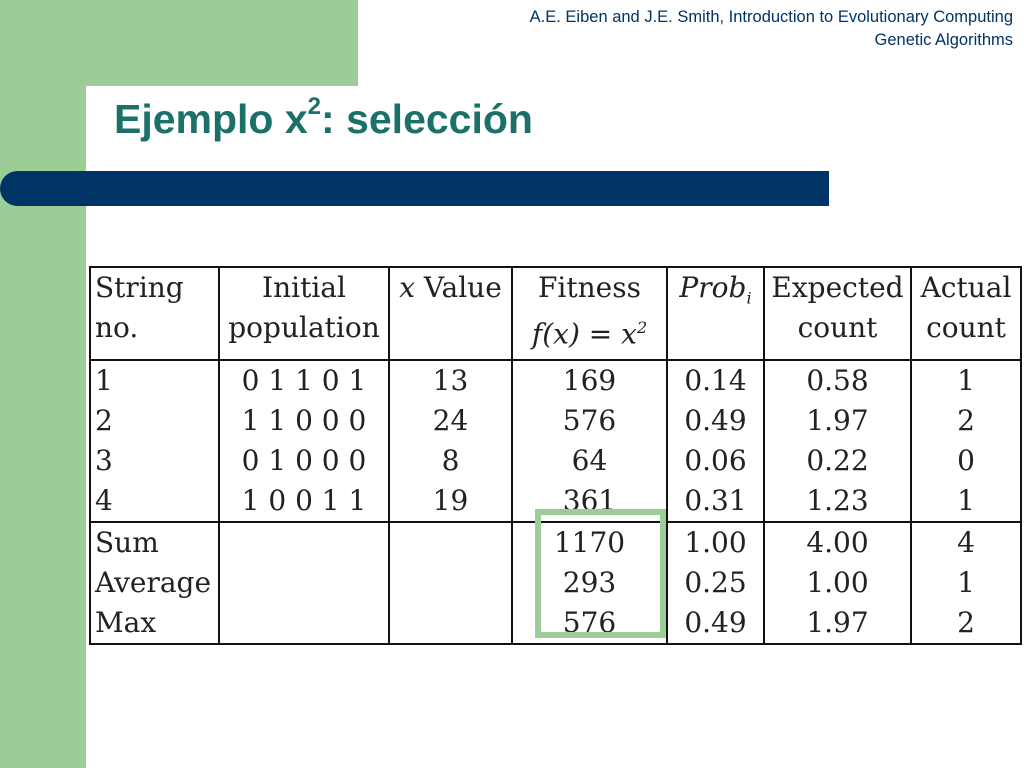  What do you see at coordinates (589, 380) in the screenshot?
I see `cell-fitness: 169` at bounding box center [589, 380].